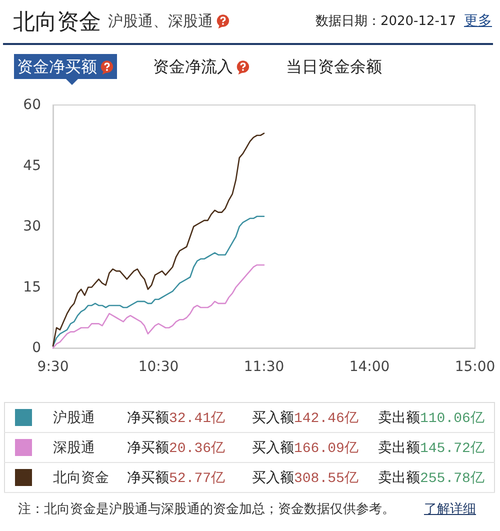 The height and width of the screenshot is (531, 500). I want to click on text: 净买额20.36亿, so click(176, 448).